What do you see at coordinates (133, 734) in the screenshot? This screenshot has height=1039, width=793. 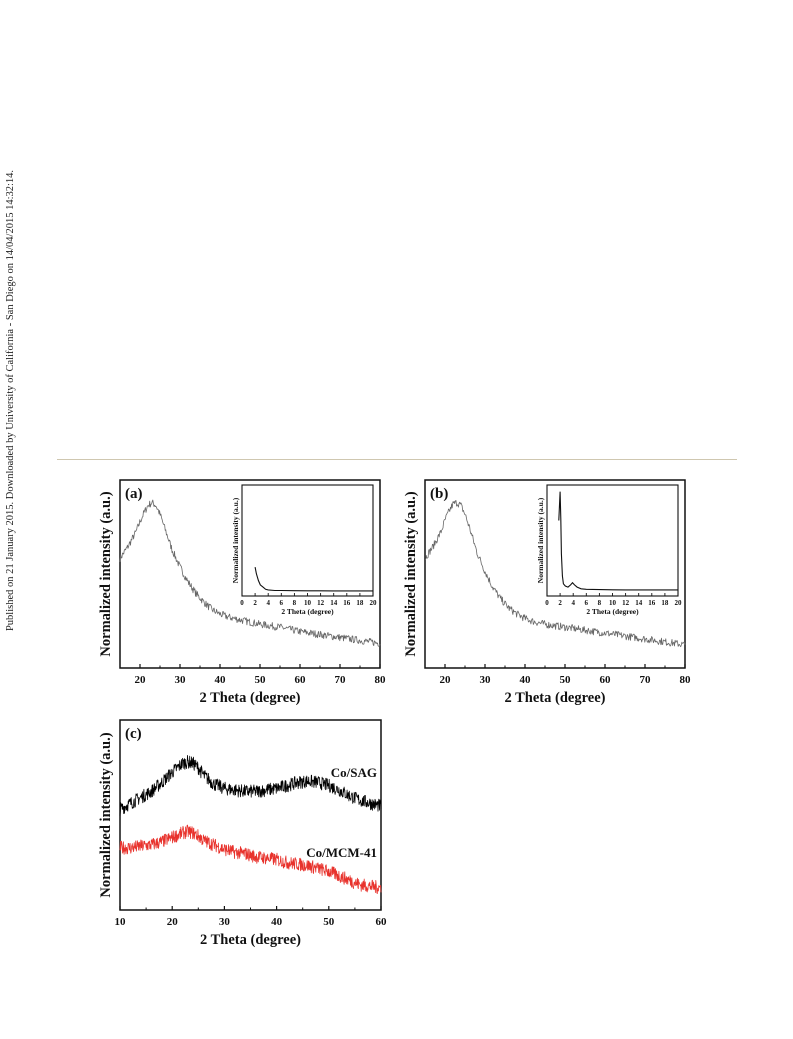 I see `panel-label: (c)` at bounding box center [133, 734].